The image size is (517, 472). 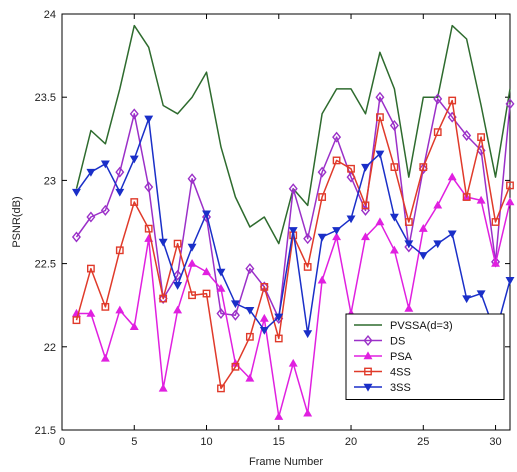 What do you see at coordinates (62, 442) in the screenshot?
I see `x-tick-label: 0` at bounding box center [62, 442].